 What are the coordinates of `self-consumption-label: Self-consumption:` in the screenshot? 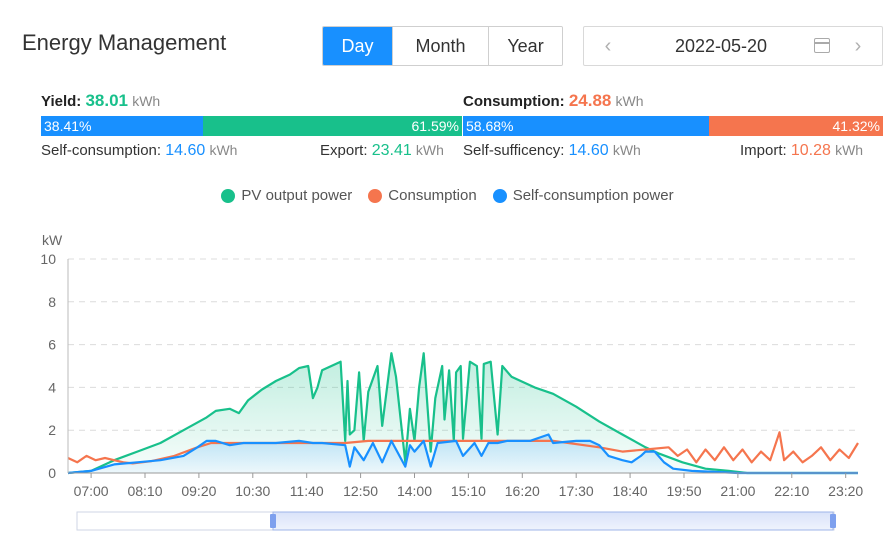 It's located at (101, 150).